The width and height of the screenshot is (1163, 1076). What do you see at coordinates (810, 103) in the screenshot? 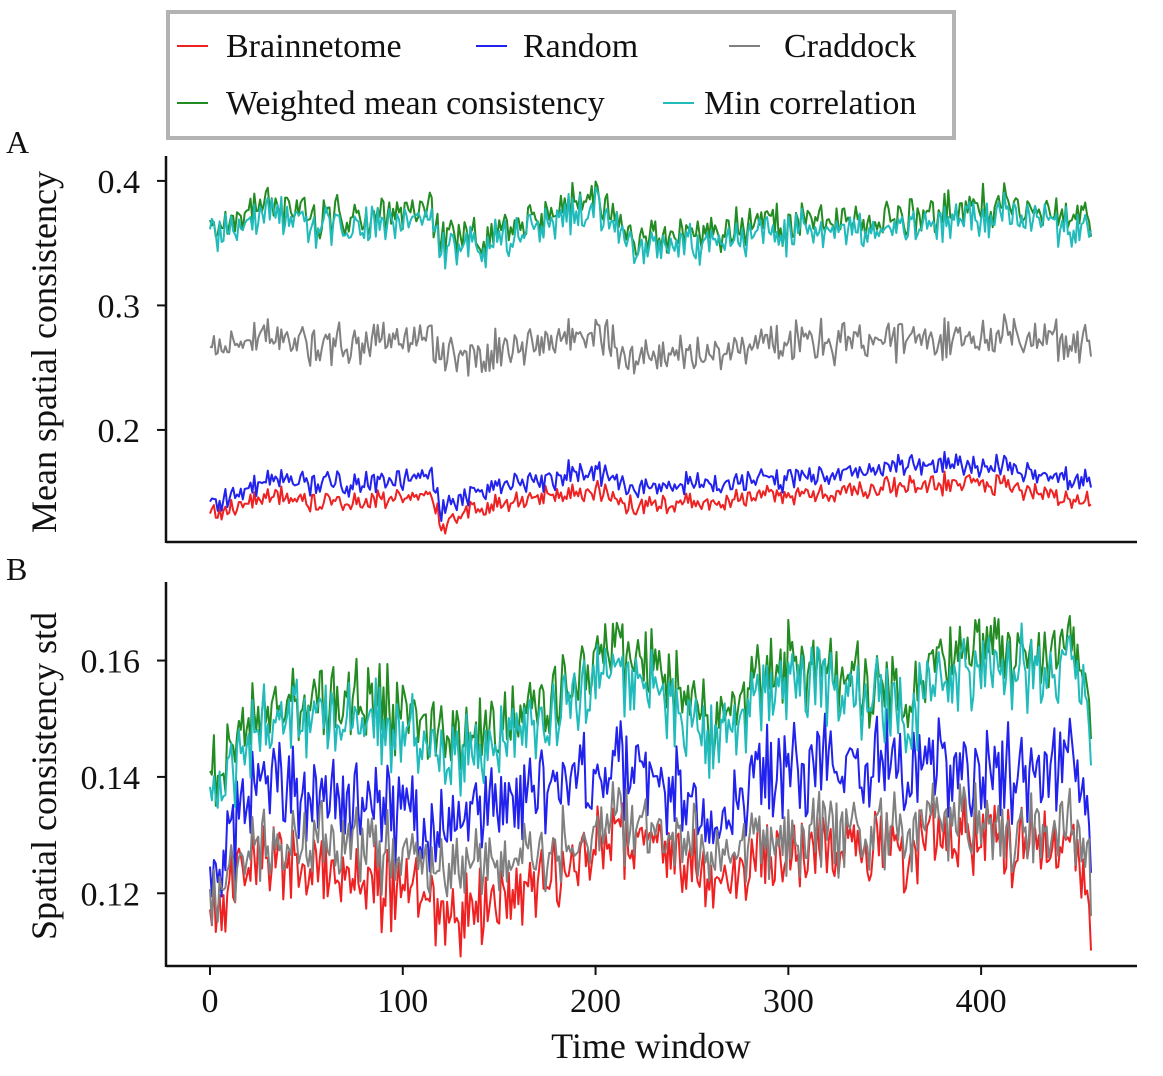
I see `legend-label-min-correlation: Min correlation` at bounding box center [810, 103].